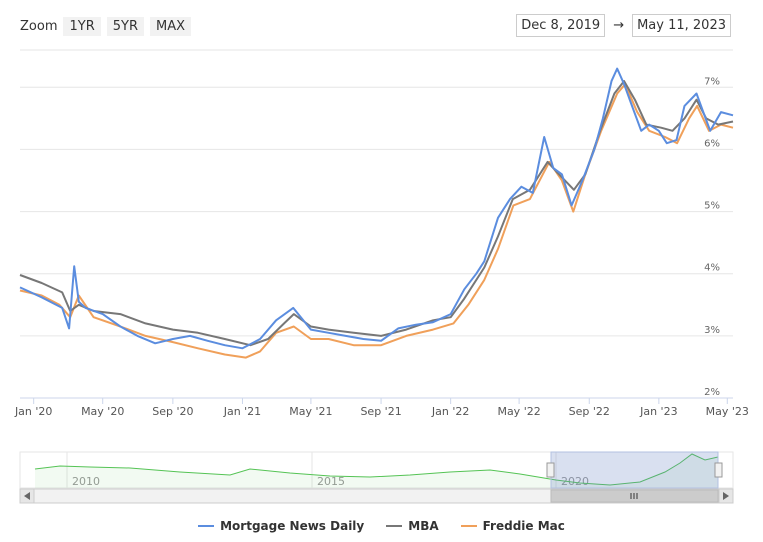 This screenshot has width=763, height=542. What do you see at coordinates (310, 411) in the screenshot?
I see `x-tick-label: May '21` at bounding box center [310, 411].